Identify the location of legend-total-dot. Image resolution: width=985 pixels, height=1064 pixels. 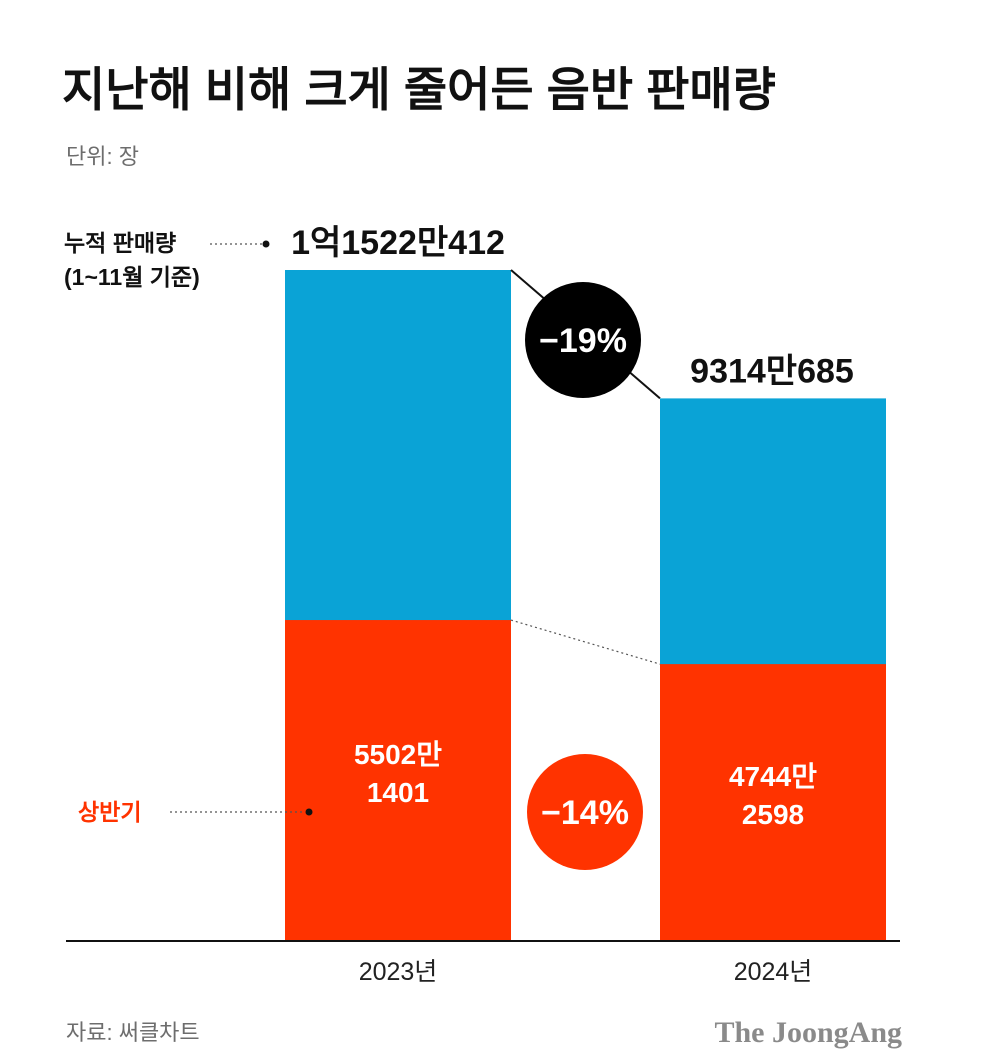
(266, 244).